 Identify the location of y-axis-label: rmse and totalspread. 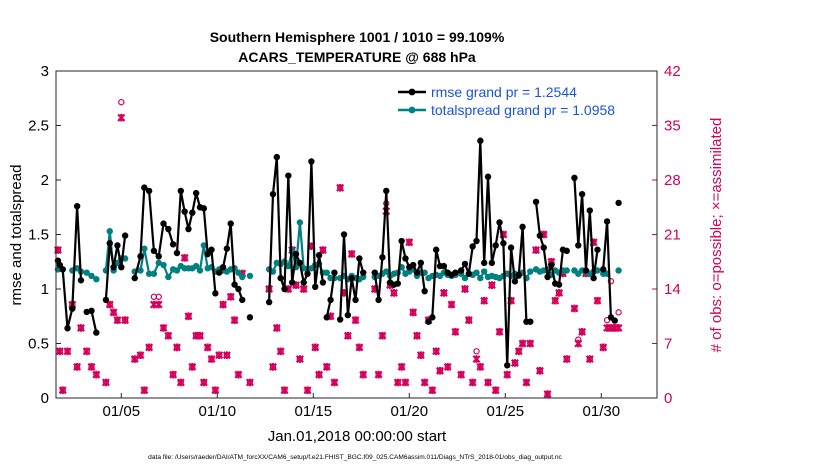
(16, 235).